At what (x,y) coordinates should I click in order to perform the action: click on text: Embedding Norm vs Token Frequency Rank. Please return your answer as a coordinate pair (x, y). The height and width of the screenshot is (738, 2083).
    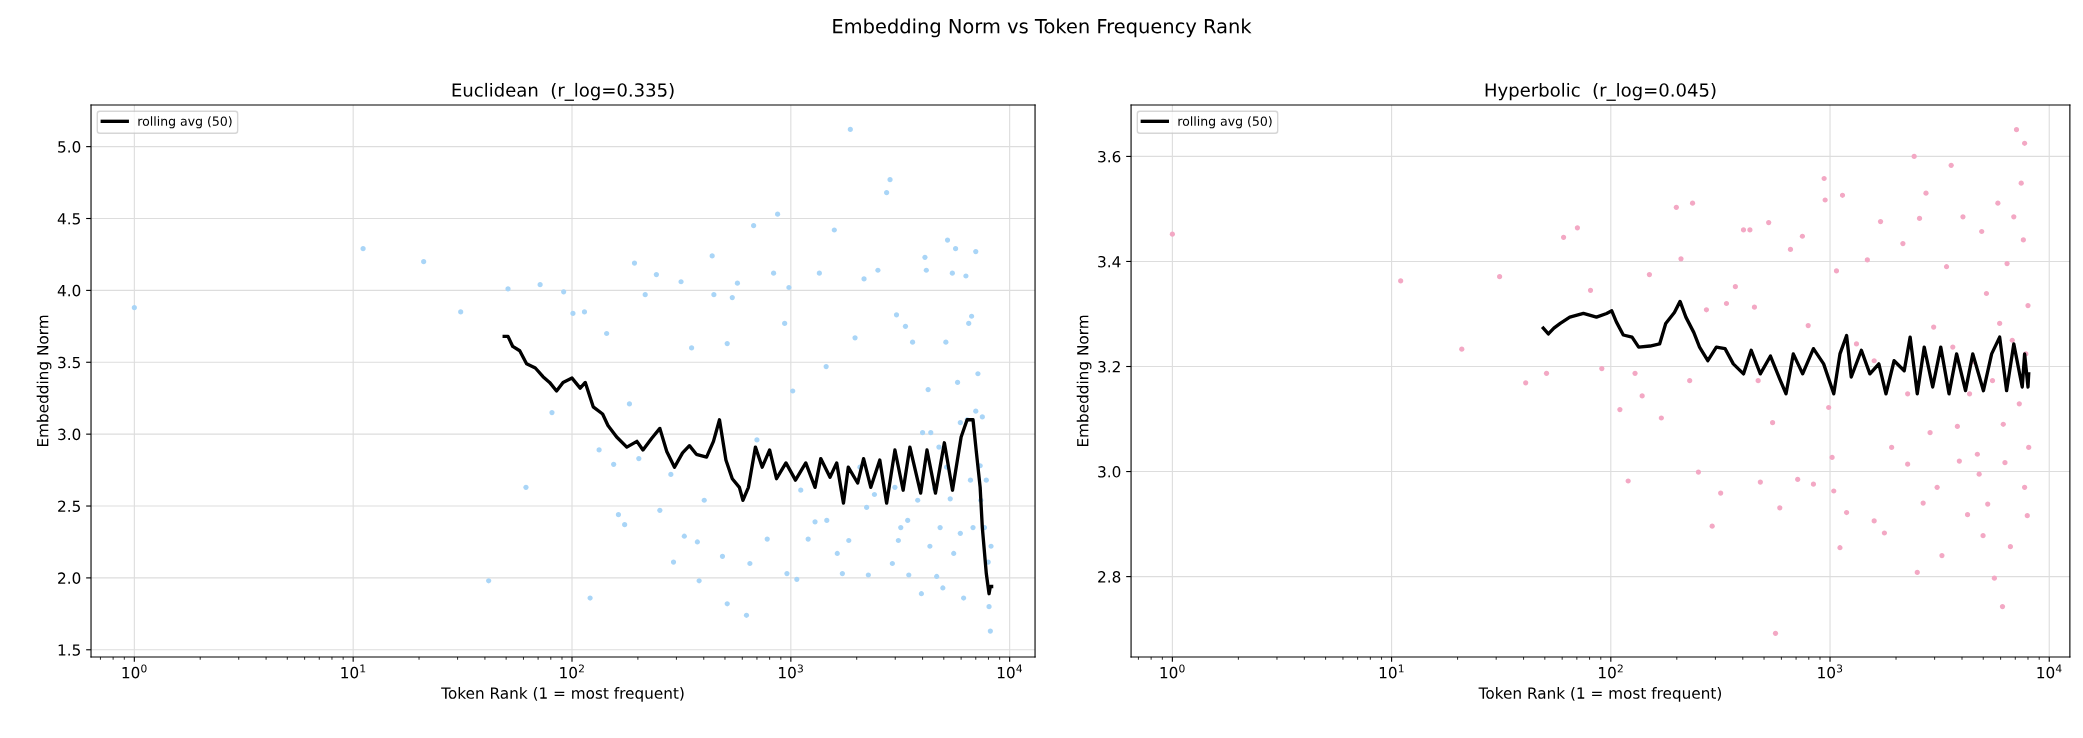
    Looking at the image, I should click on (1042, 28).